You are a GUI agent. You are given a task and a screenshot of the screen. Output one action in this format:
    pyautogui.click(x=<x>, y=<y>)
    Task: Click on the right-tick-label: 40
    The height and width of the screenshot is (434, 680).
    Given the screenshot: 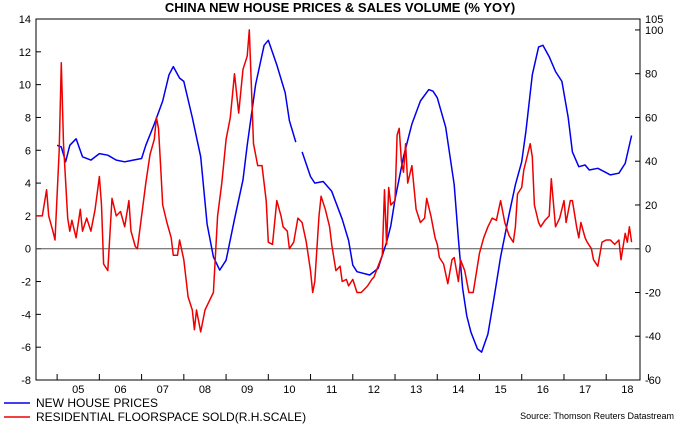 What is the action you would take?
    pyautogui.click(x=651, y=162)
    